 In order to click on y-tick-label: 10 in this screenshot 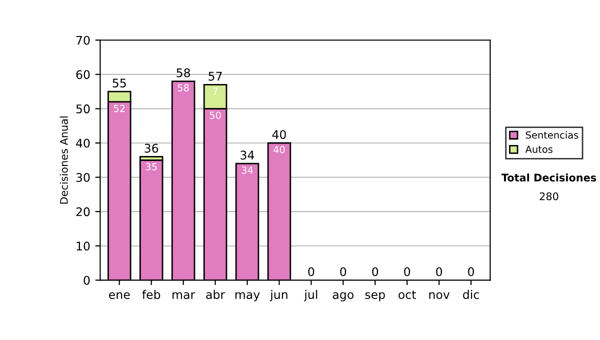, I will do `click(83, 246)`.